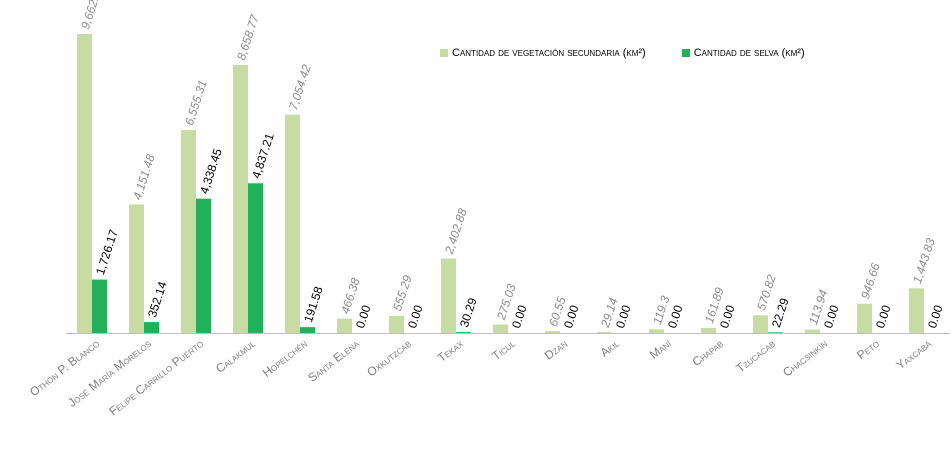 The width and height of the screenshot is (952, 455). What do you see at coordinates (609, 348) in the screenshot?
I see `category-label-akil: Akil` at bounding box center [609, 348].